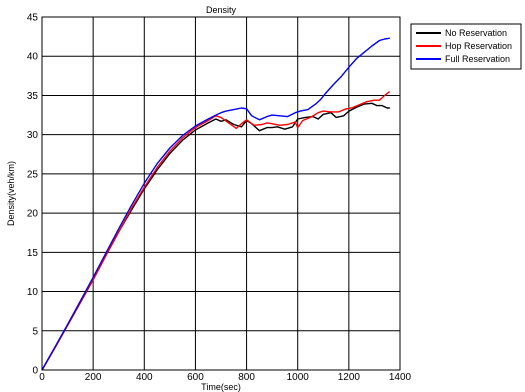 This screenshot has width=525, height=392. What do you see at coordinates (35, 371) in the screenshot?
I see `y-tick-label: 0` at bounding box center [35, 371].